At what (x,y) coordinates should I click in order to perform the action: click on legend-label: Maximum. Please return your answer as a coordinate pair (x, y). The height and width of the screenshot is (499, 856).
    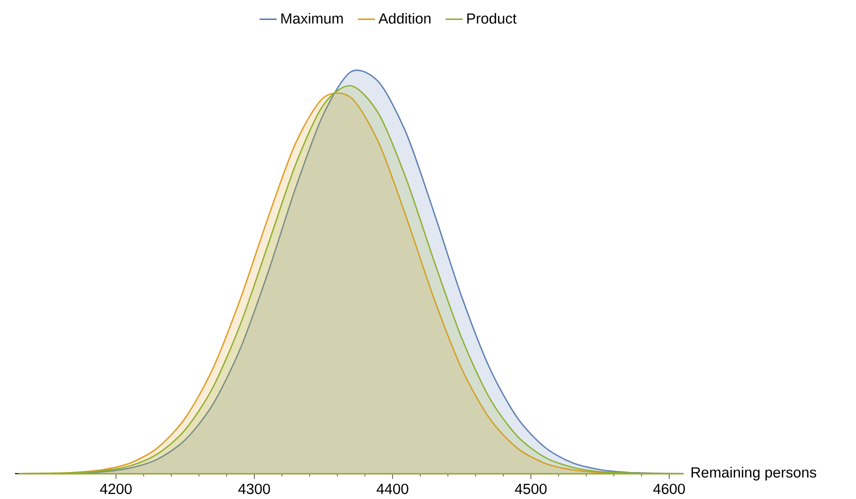
    Looking at the image, I should click on (312, 18).